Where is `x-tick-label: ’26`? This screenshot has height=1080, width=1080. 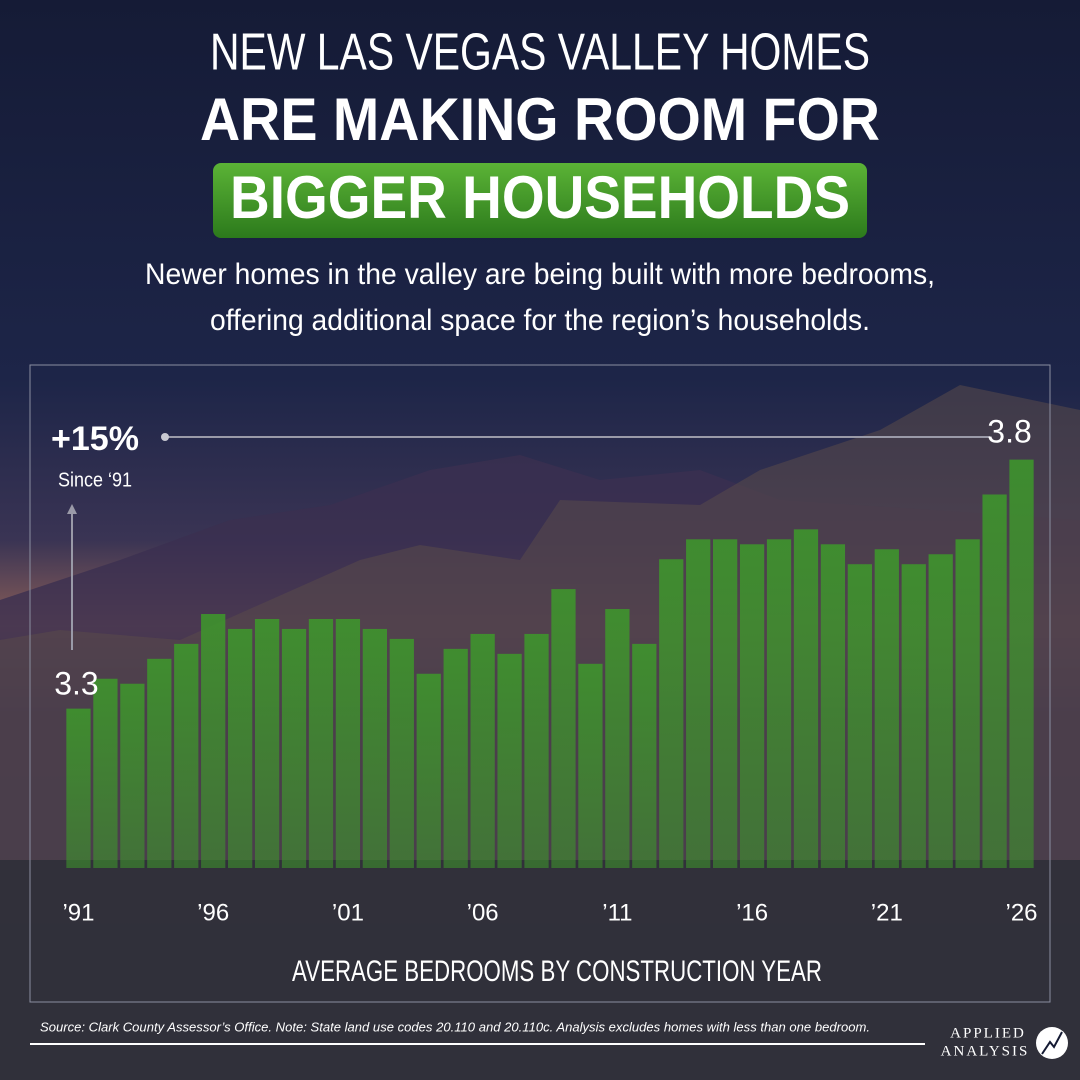
x-tick-label: ’26 is located at coordinates (1022, 912).